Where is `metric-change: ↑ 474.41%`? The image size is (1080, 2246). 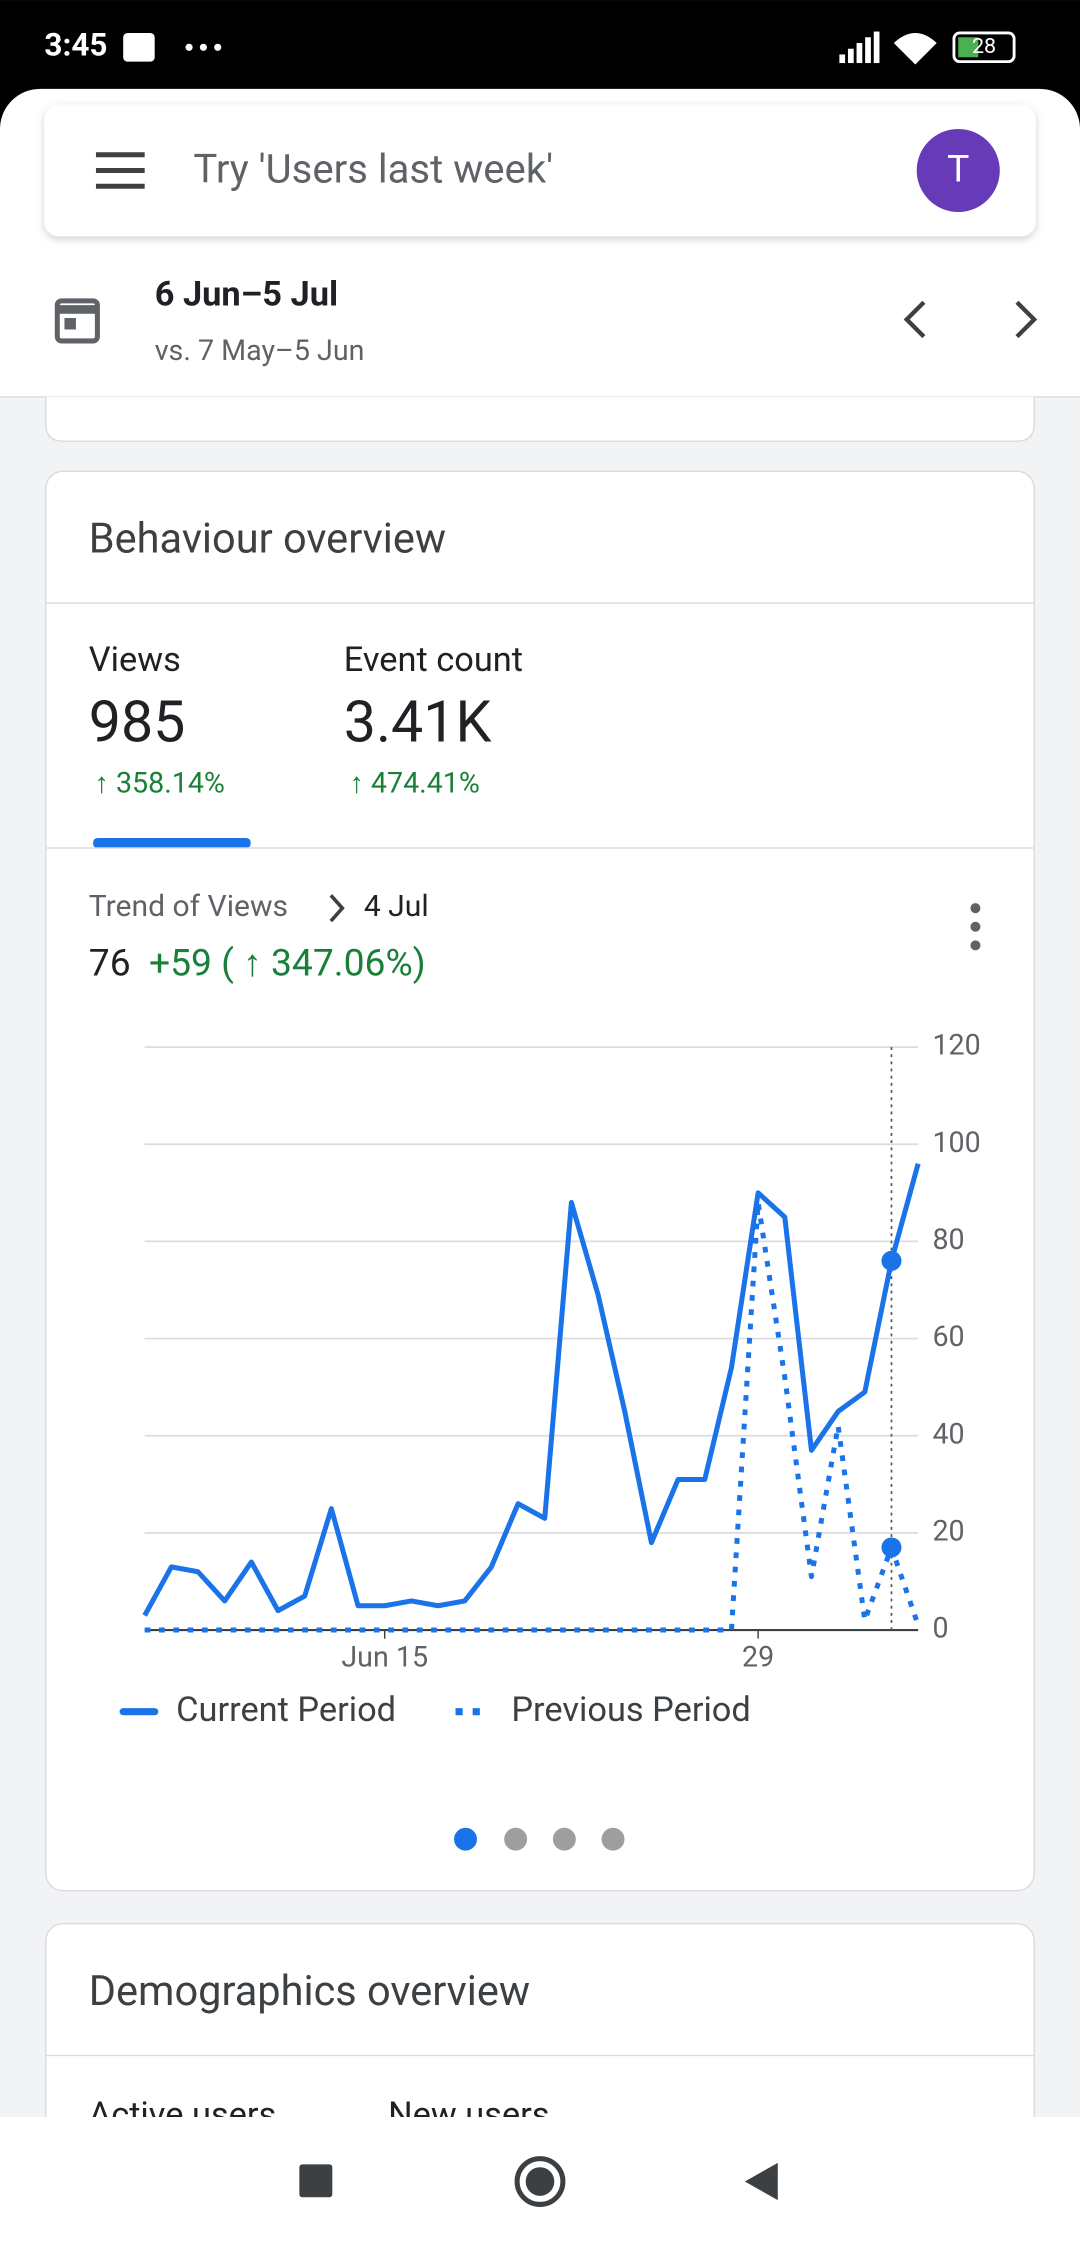
metric-change: ↑ 474.41% is located at coordinates (414, 783).